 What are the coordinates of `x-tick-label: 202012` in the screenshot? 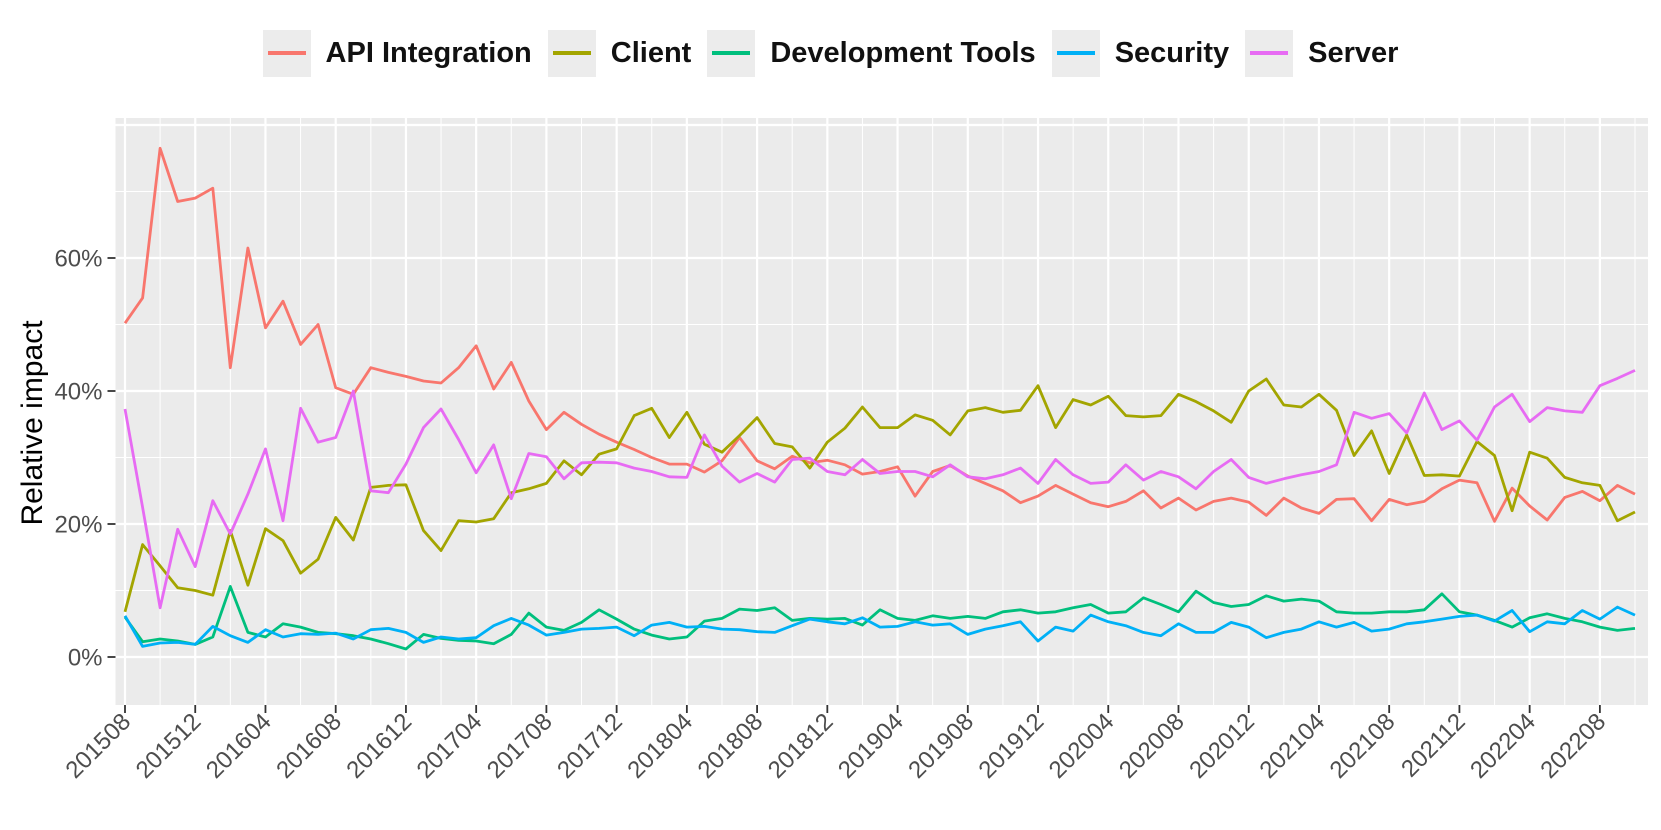 It's located at (1222, 746).